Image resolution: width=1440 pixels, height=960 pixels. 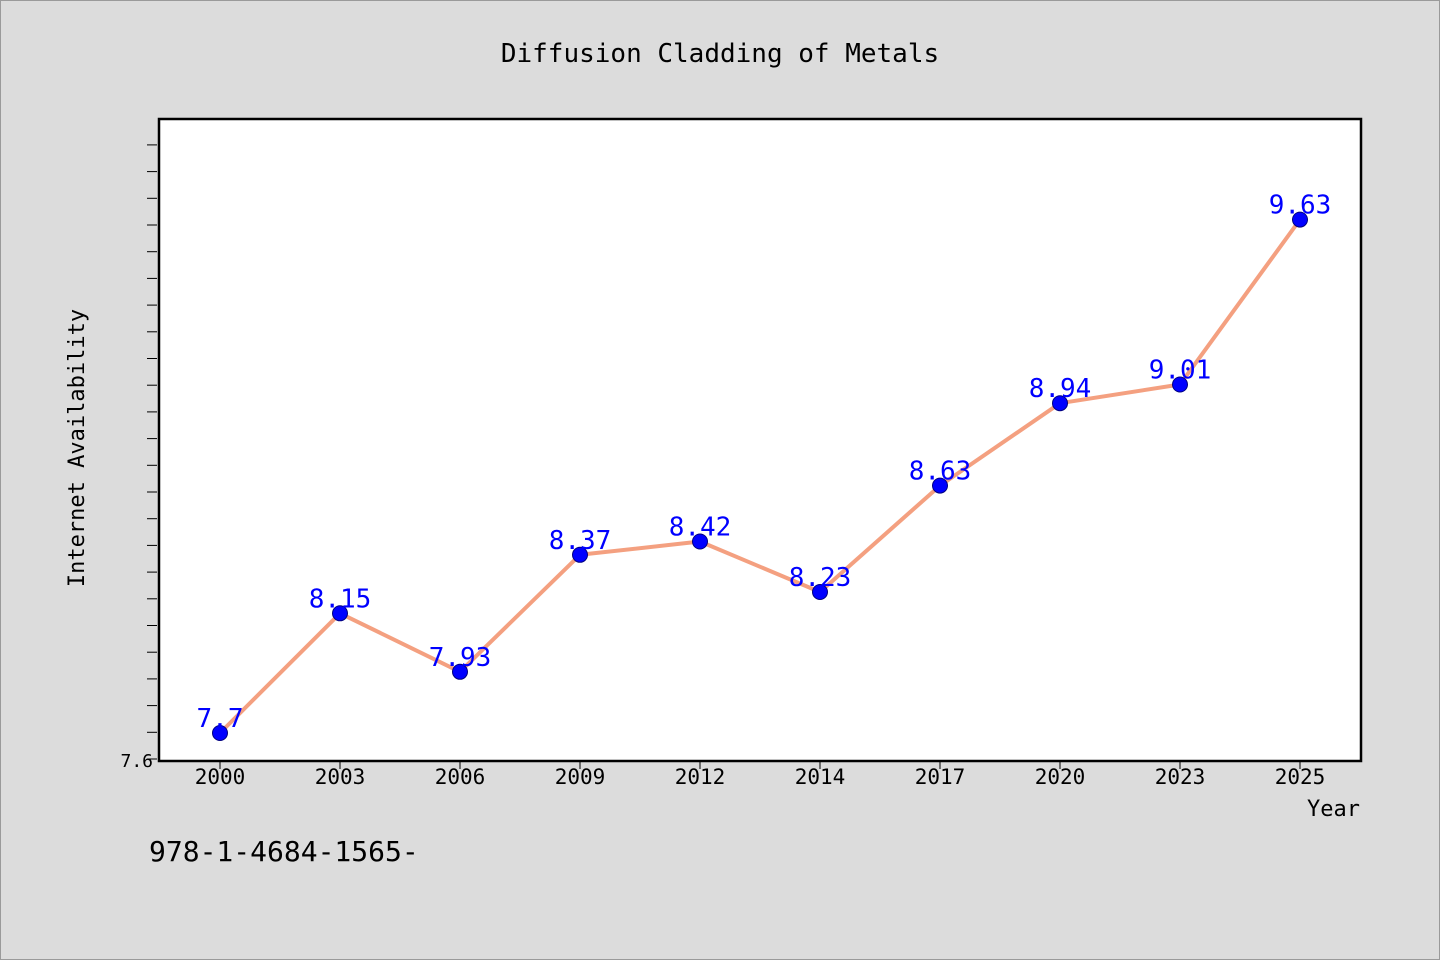 What do you see at coordinates (940, 777) in the screenshot?
I see `x-tick-label-6: 2017` at bounding box center [940, 777].